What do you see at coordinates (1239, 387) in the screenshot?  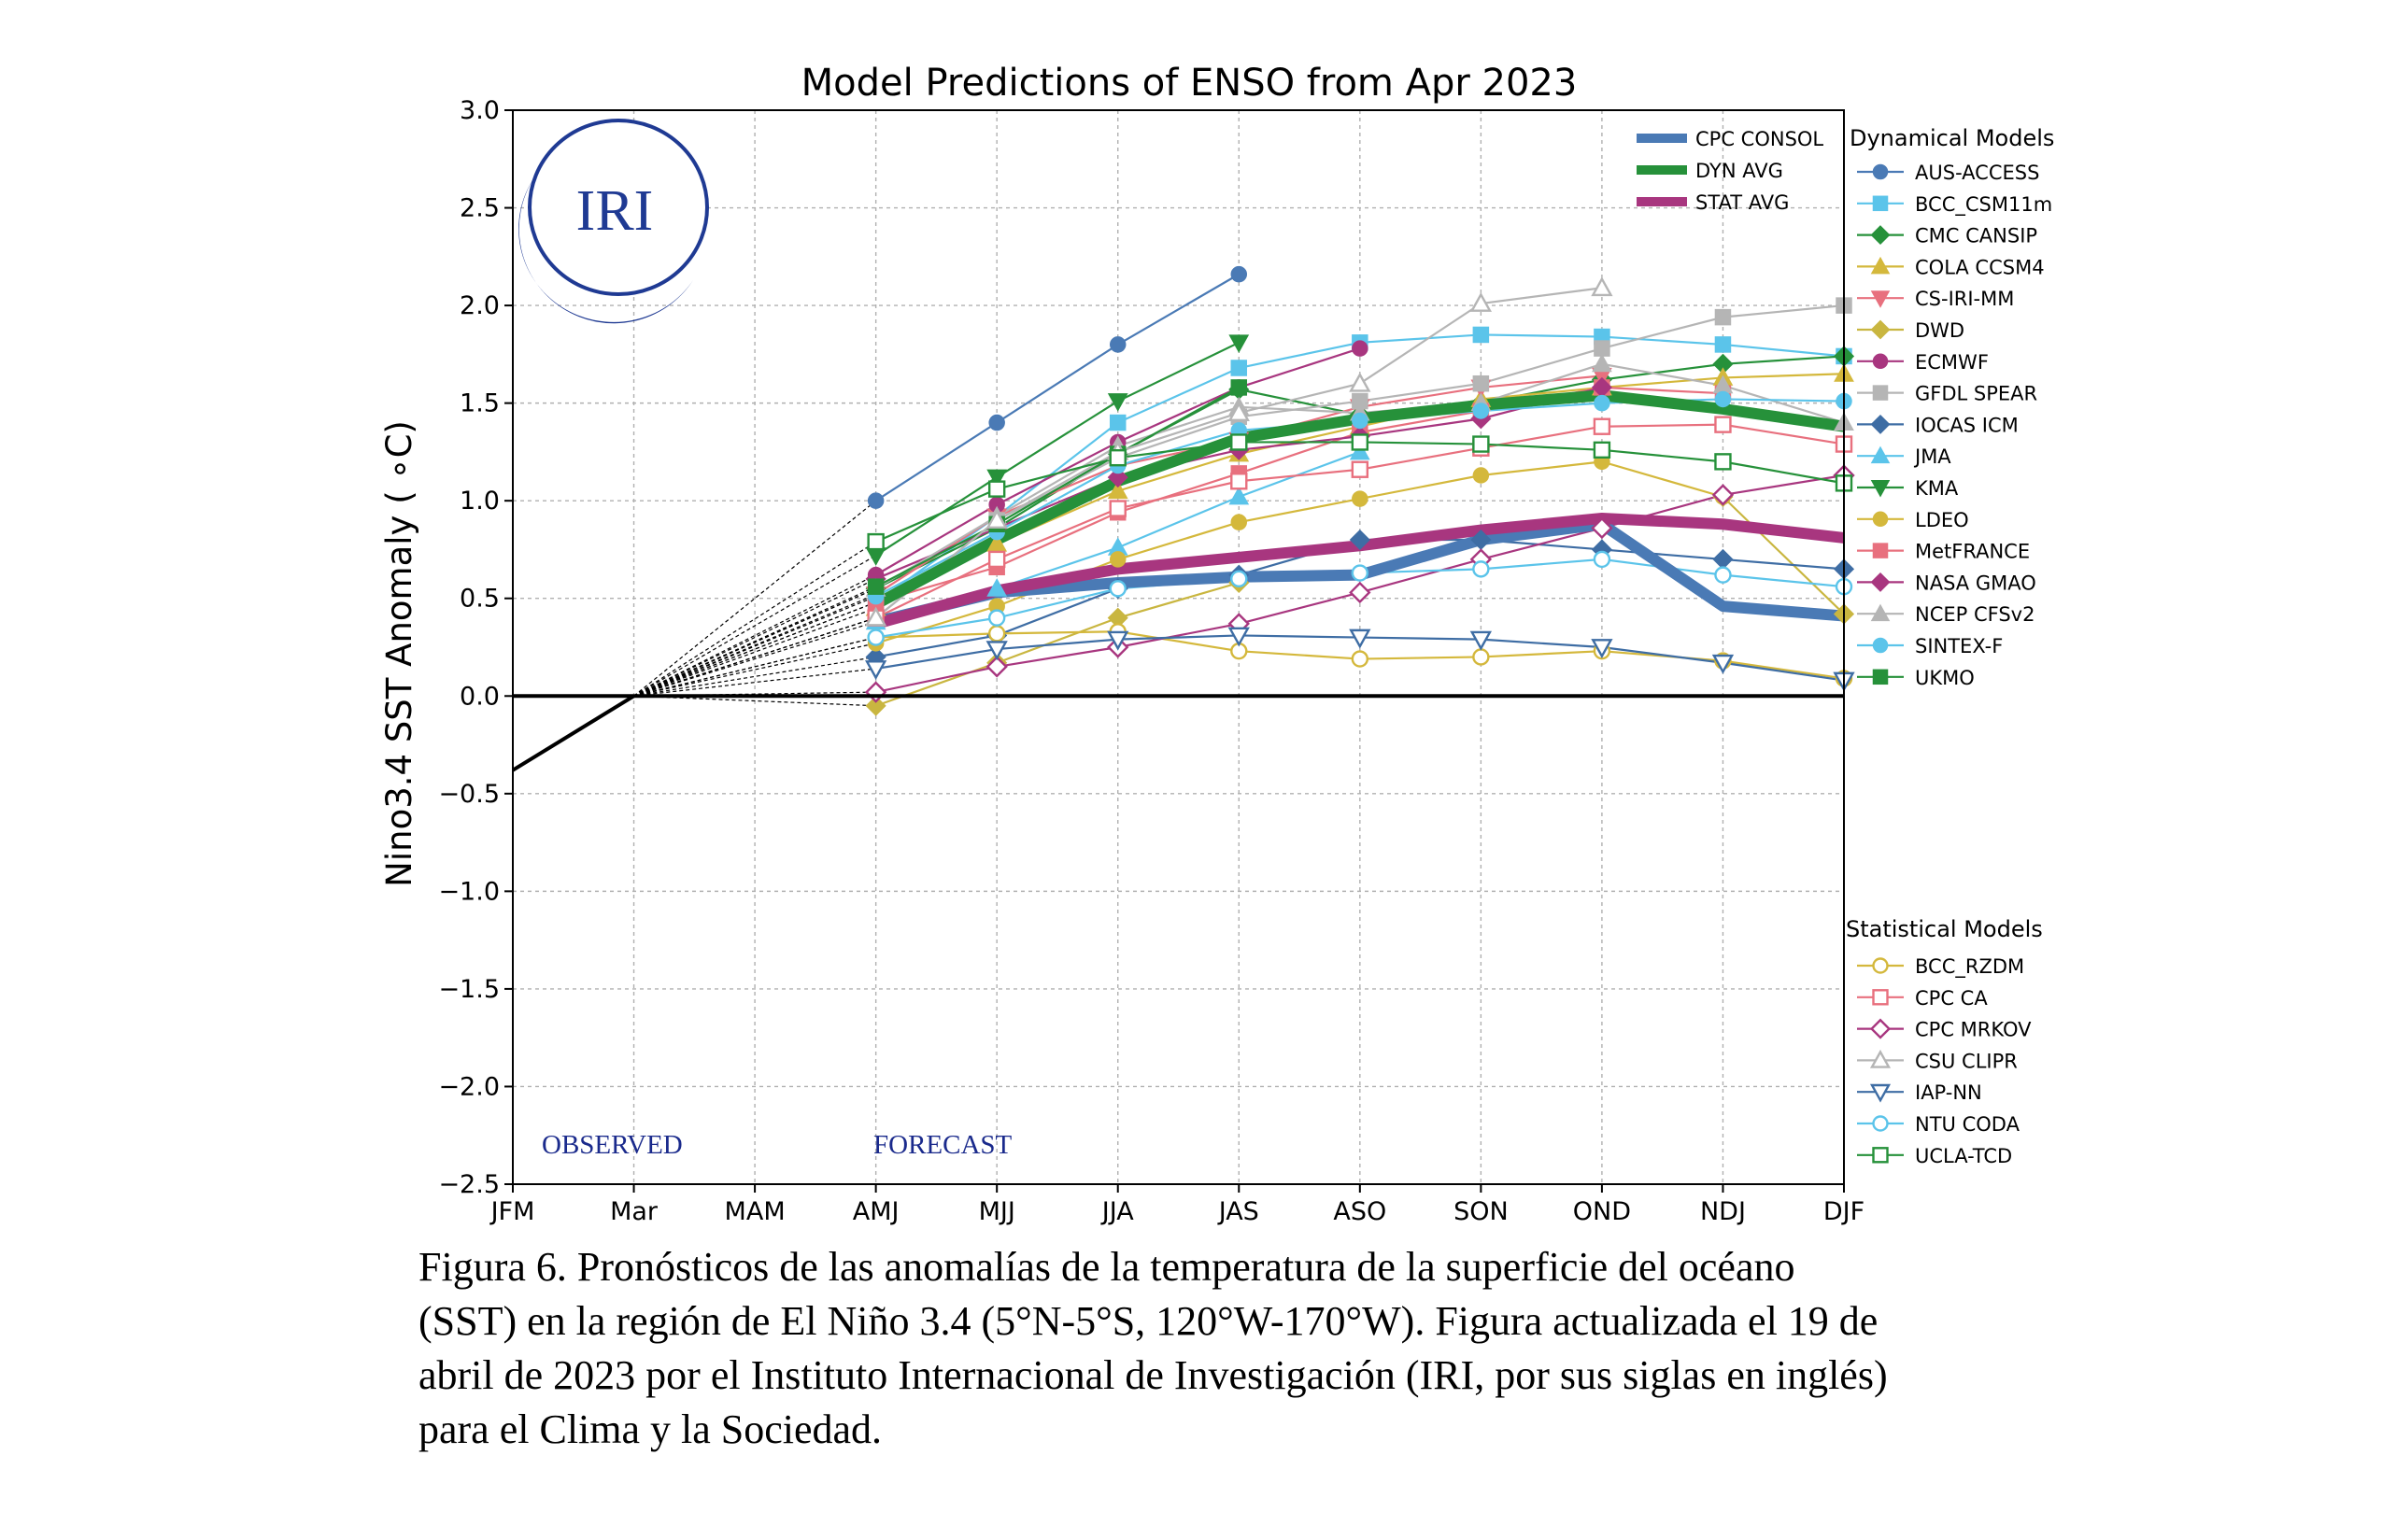 I see `data-point-ukmo` at bounding box center [1239, 387].